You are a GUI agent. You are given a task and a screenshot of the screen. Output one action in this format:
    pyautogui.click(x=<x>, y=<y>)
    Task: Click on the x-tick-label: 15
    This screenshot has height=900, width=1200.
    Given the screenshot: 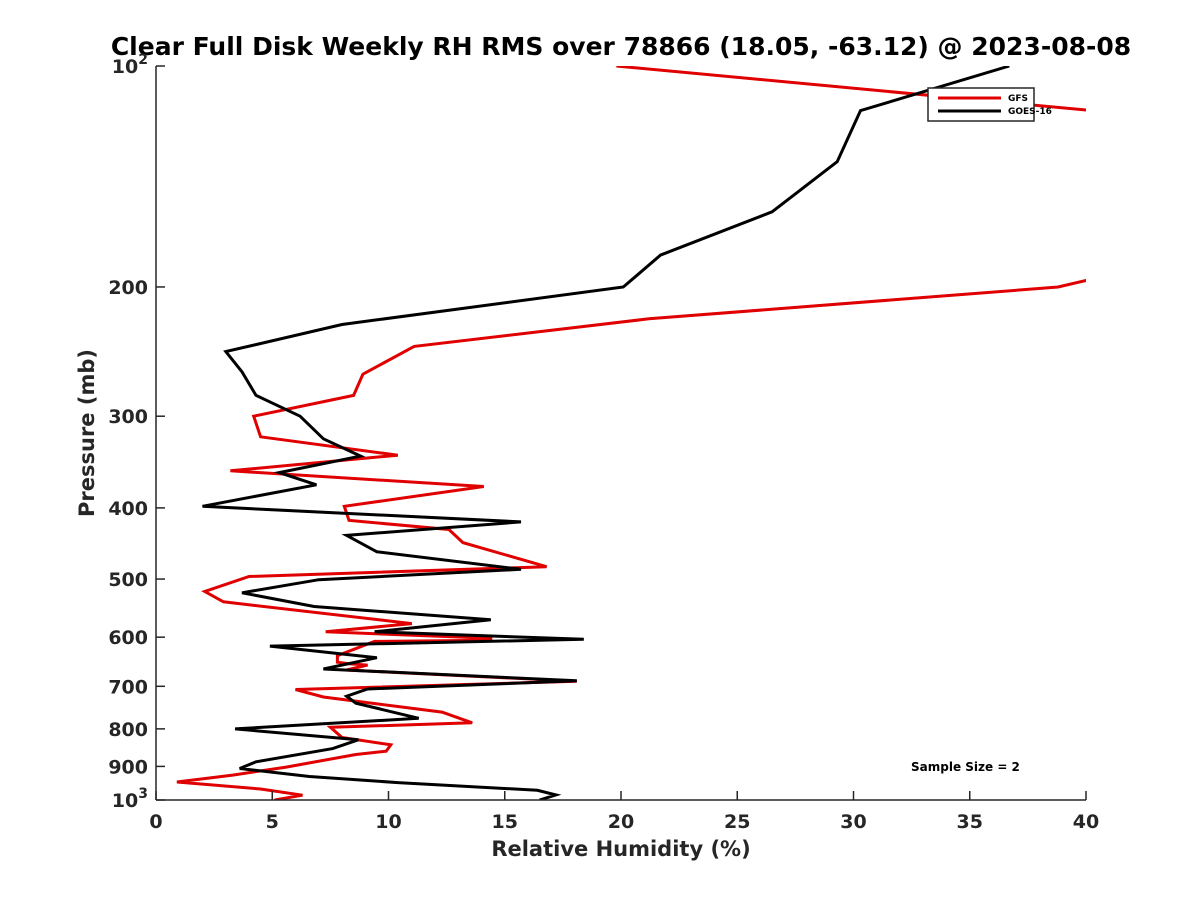 What is the action you would take?
    pyautogui.click(x=505, y=822)
    